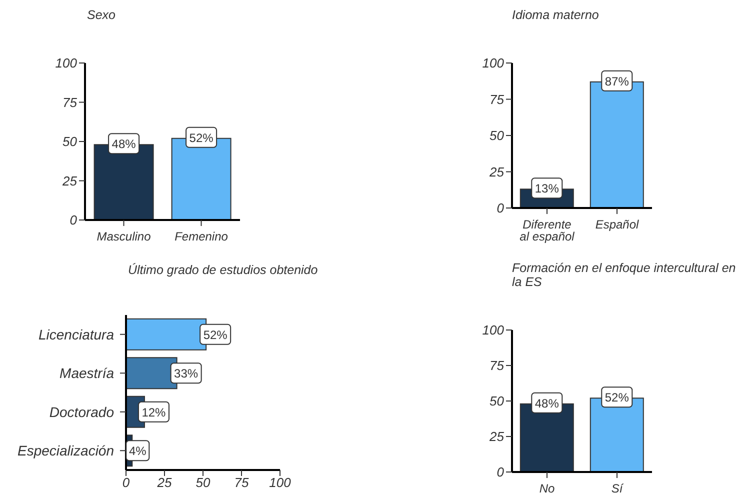 The image size is (753, 496). Describe the element at coordinates (223, 270) in the screenshot. I see `chart-title: Último grado de estudios obtenido` at that location.